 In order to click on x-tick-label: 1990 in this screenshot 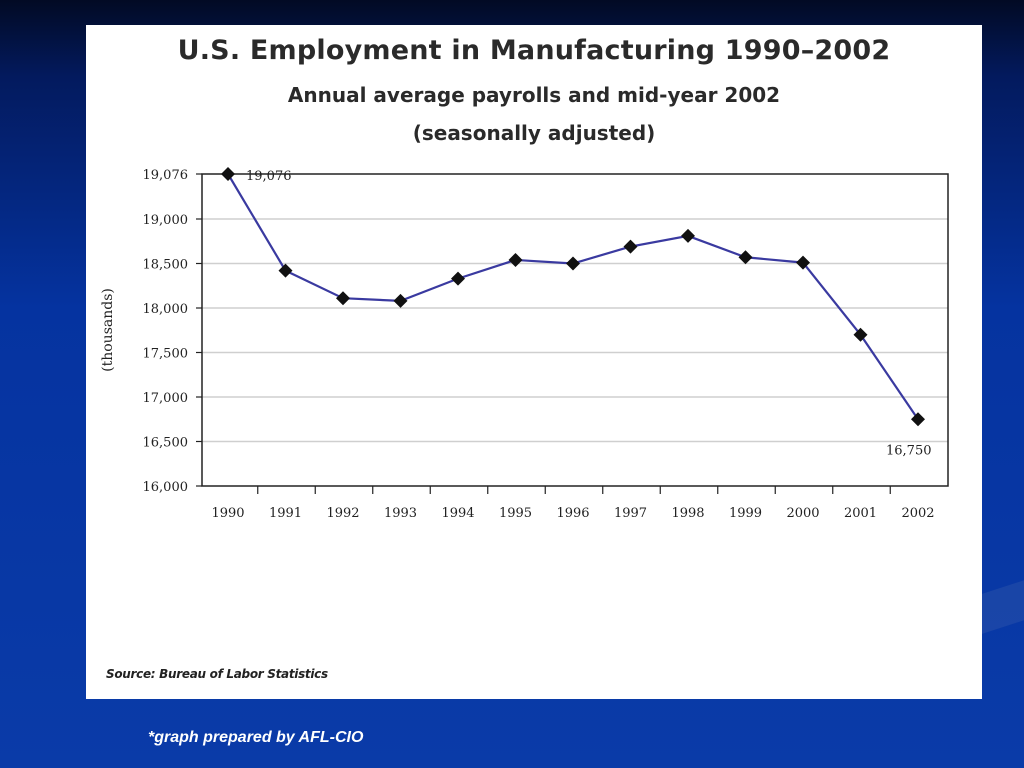, I will do `click(227, 513)`.